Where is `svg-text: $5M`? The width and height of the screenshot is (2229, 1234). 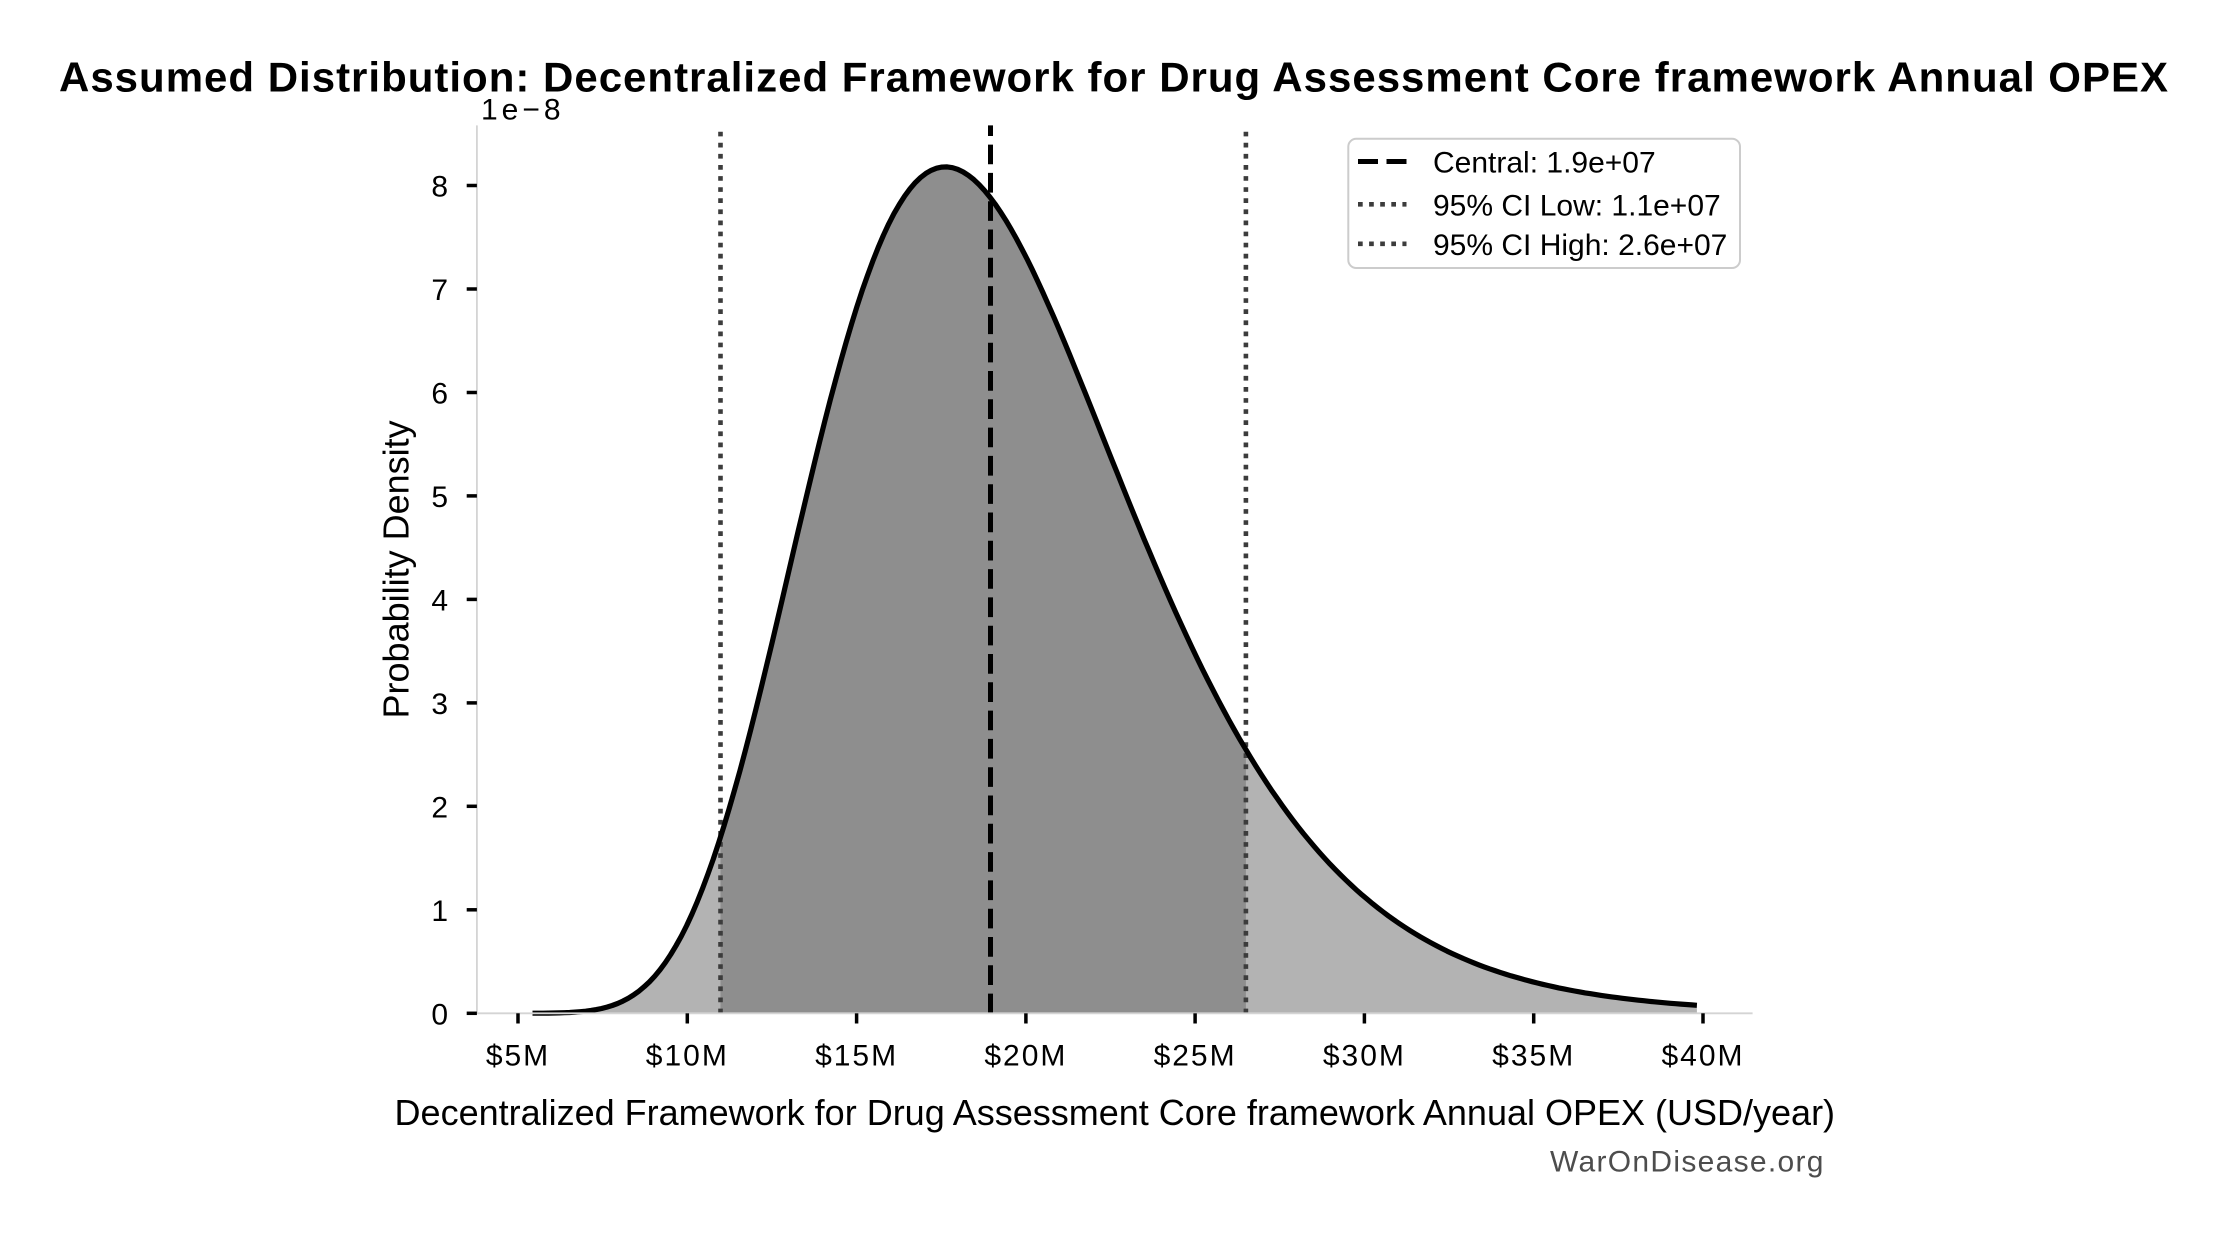 svg-text: $5M is located at coordinates (518, 1056).